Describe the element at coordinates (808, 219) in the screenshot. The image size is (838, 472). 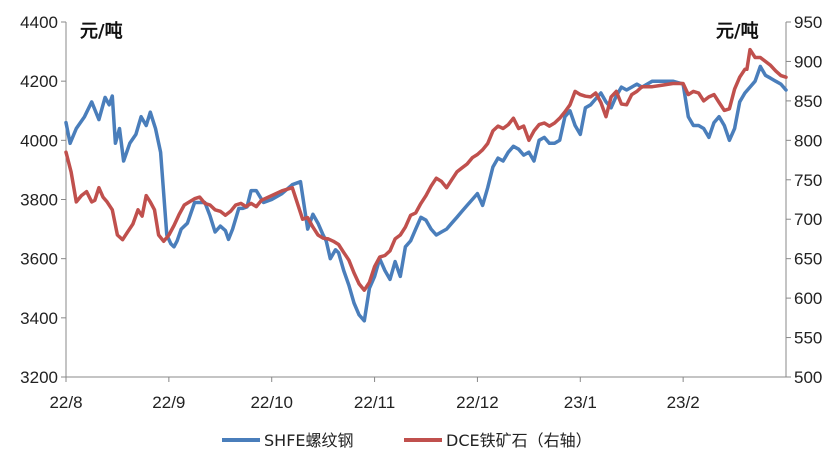
I see `right-tick-label: 700` at that location.